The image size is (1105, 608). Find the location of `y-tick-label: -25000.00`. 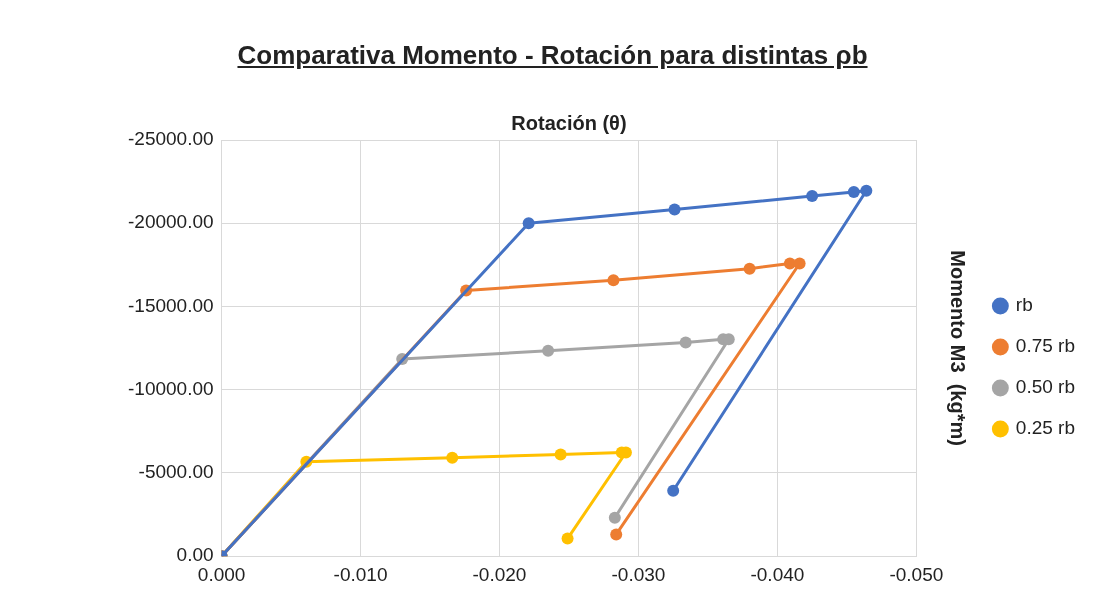

y-tick-label: -25000.00 is located at coordinates (171, 139).